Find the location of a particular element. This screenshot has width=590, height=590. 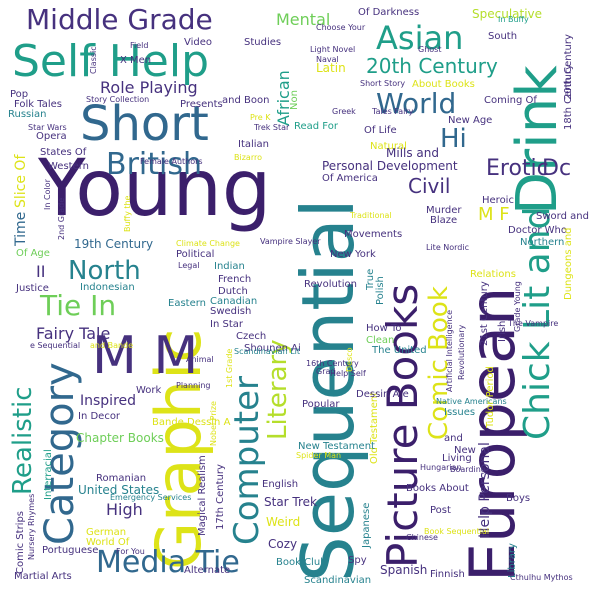

word: Cozy is located at coordinates (283, 544).